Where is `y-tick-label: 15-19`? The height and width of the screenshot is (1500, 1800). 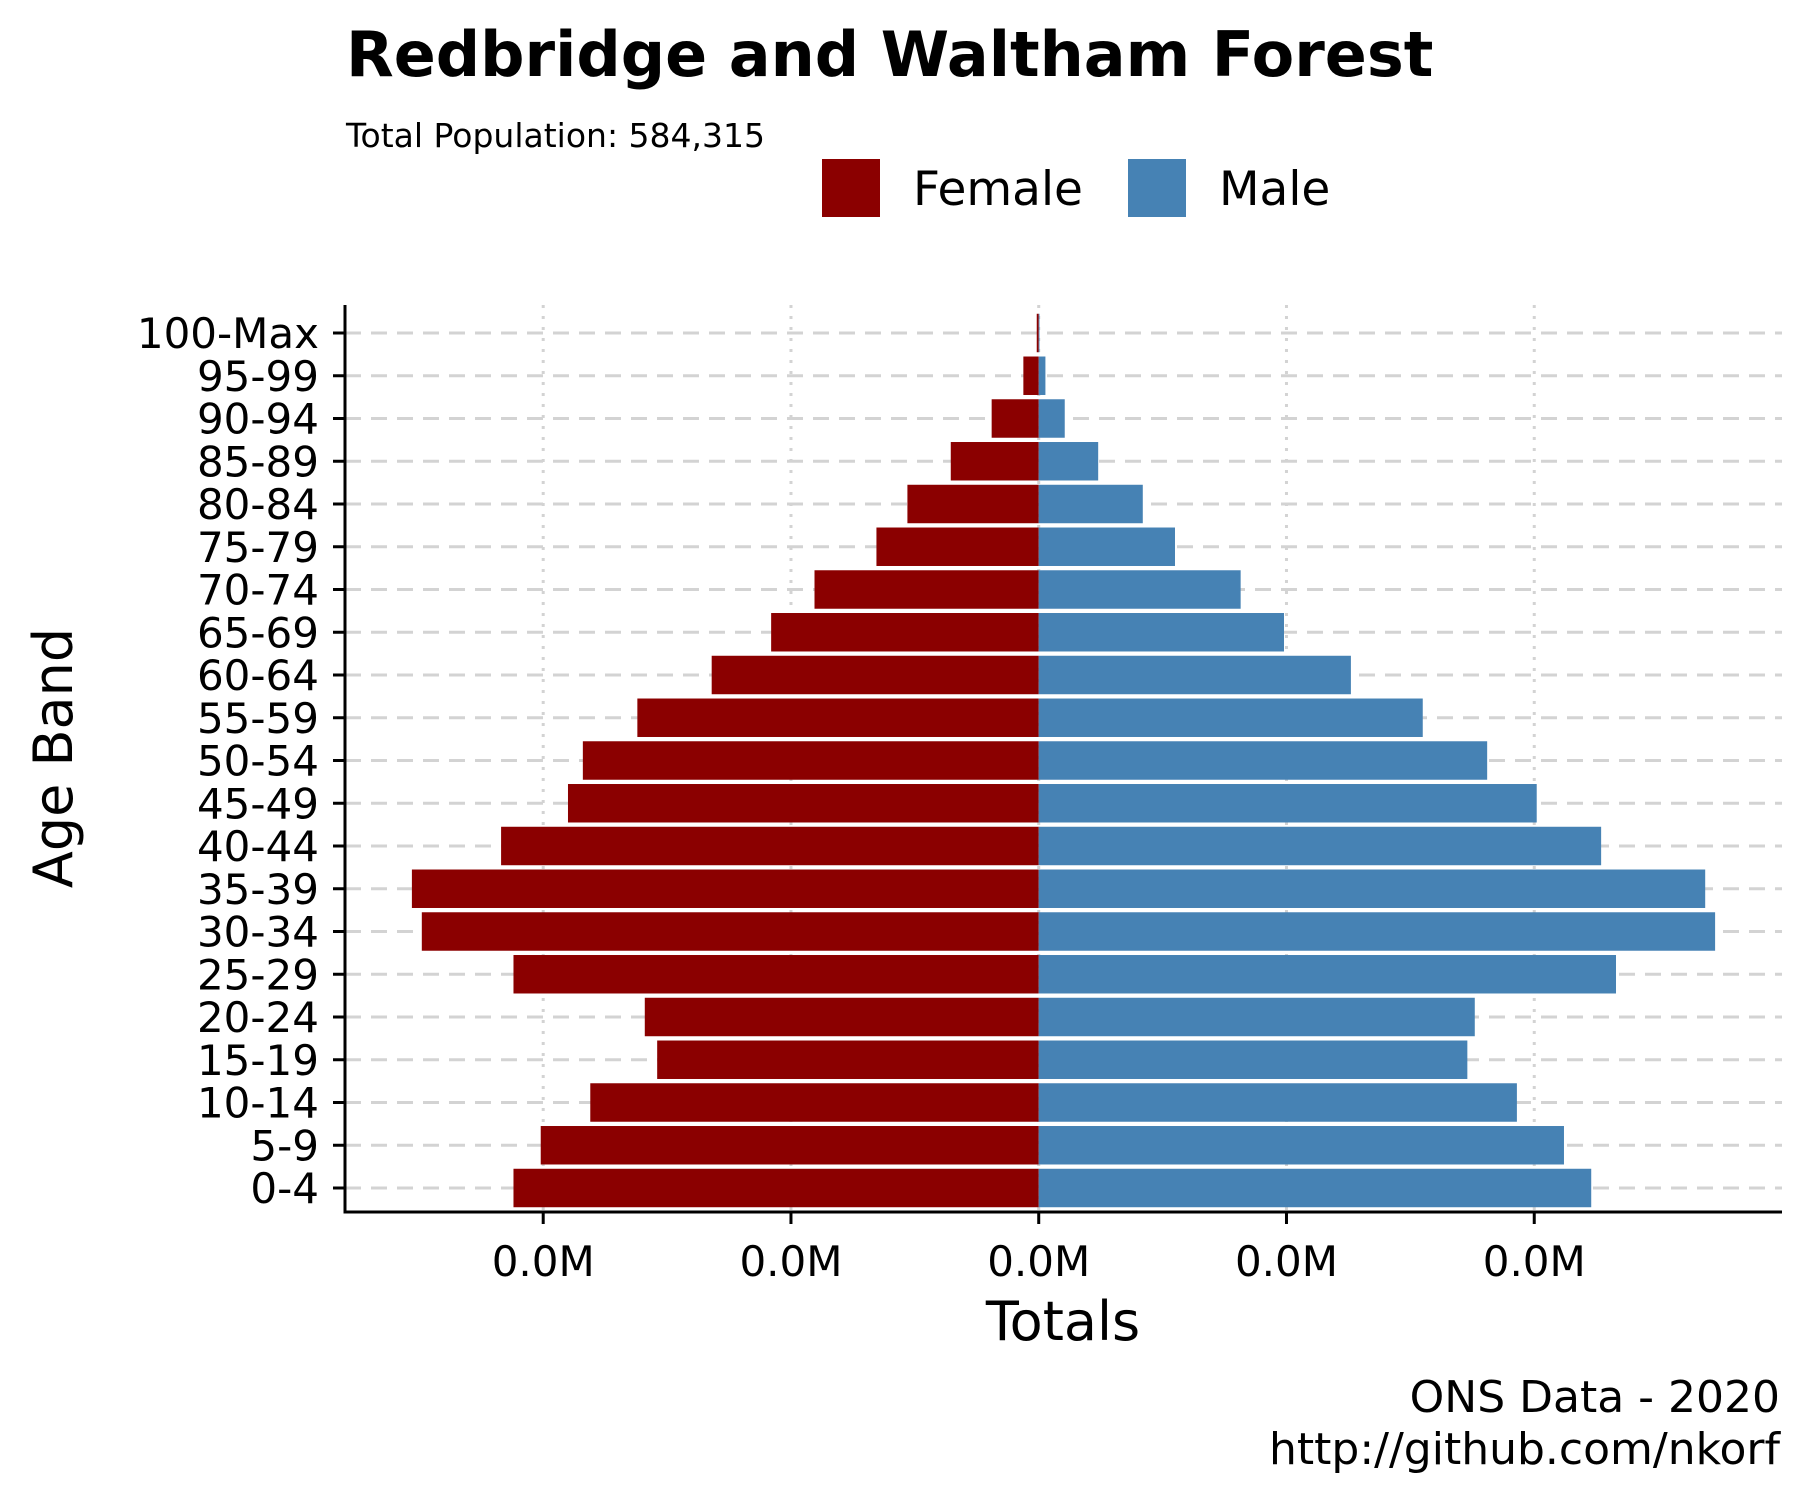
y-tick-label: 15-19 is located at coordinates (258, 1060).